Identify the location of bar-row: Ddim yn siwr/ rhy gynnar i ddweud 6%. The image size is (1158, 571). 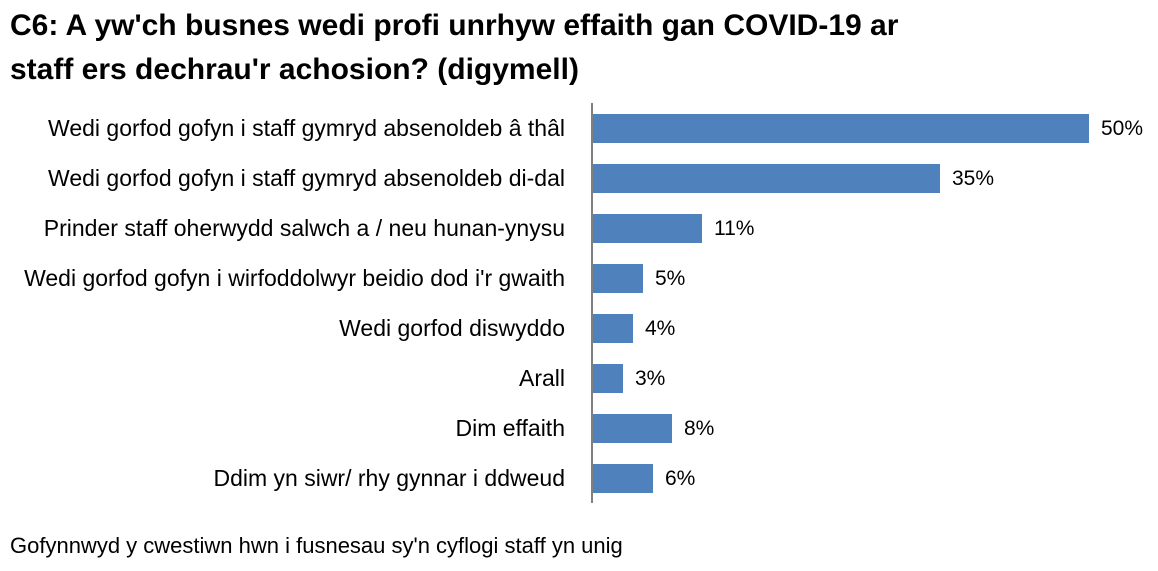
(579, 478).